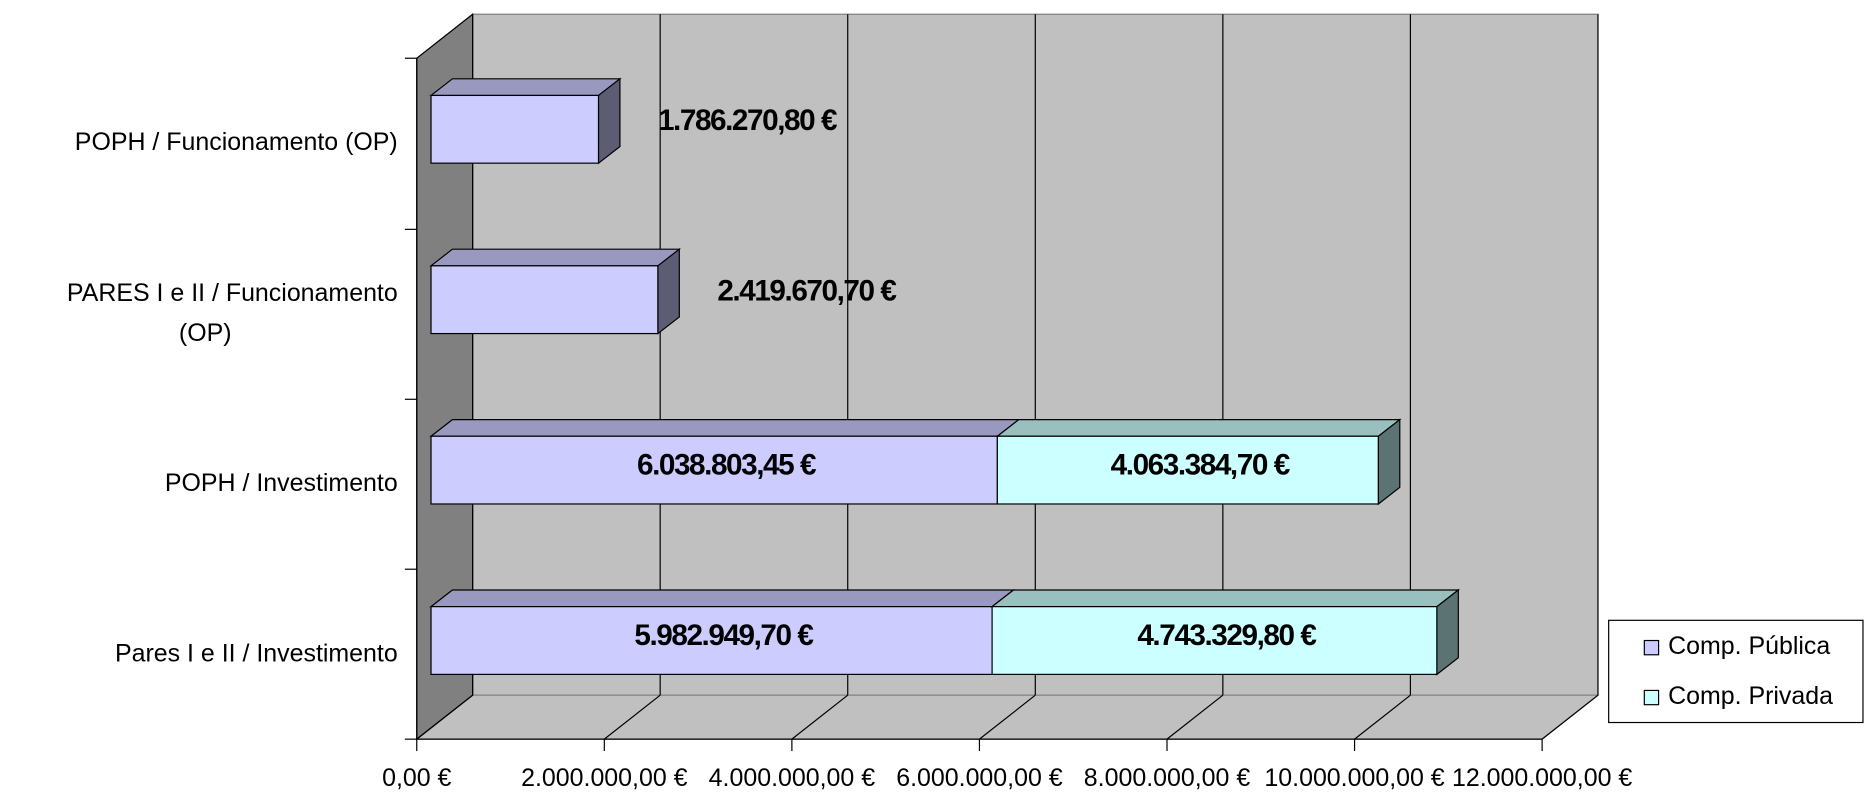 This screenshot has width=1865, height=795. I want to click on x-tick-label: 8.000.000,00 €, so click(1167, 778).